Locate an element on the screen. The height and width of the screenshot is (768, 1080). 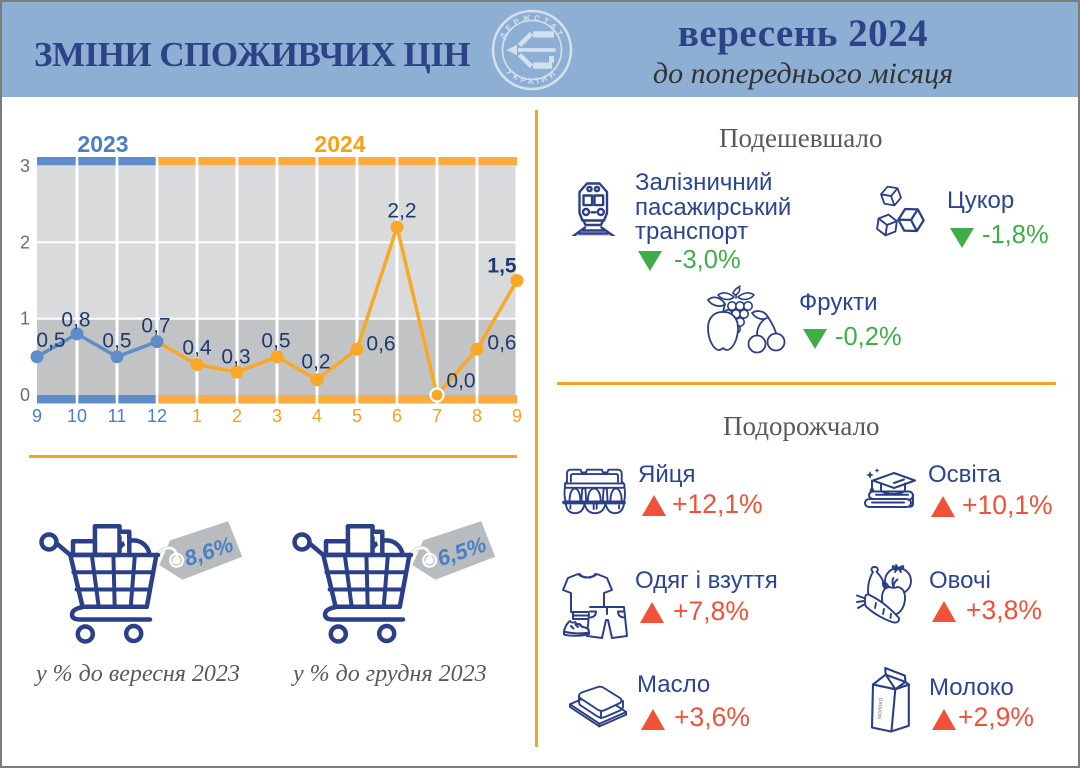
svg-text: 12 is located at coordinates (157, 416).